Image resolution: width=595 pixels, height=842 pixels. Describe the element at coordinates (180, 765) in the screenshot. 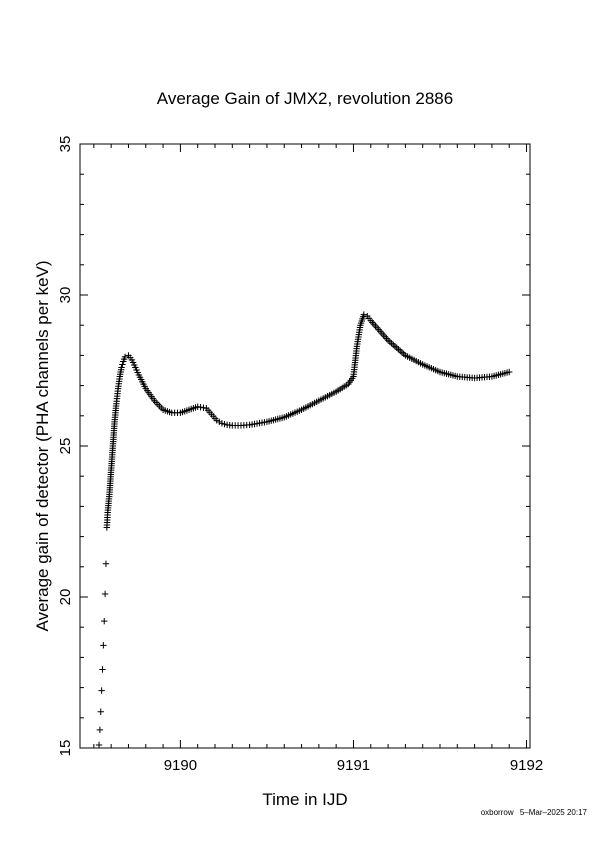

I see `x-tick-label: 9190` at that location.